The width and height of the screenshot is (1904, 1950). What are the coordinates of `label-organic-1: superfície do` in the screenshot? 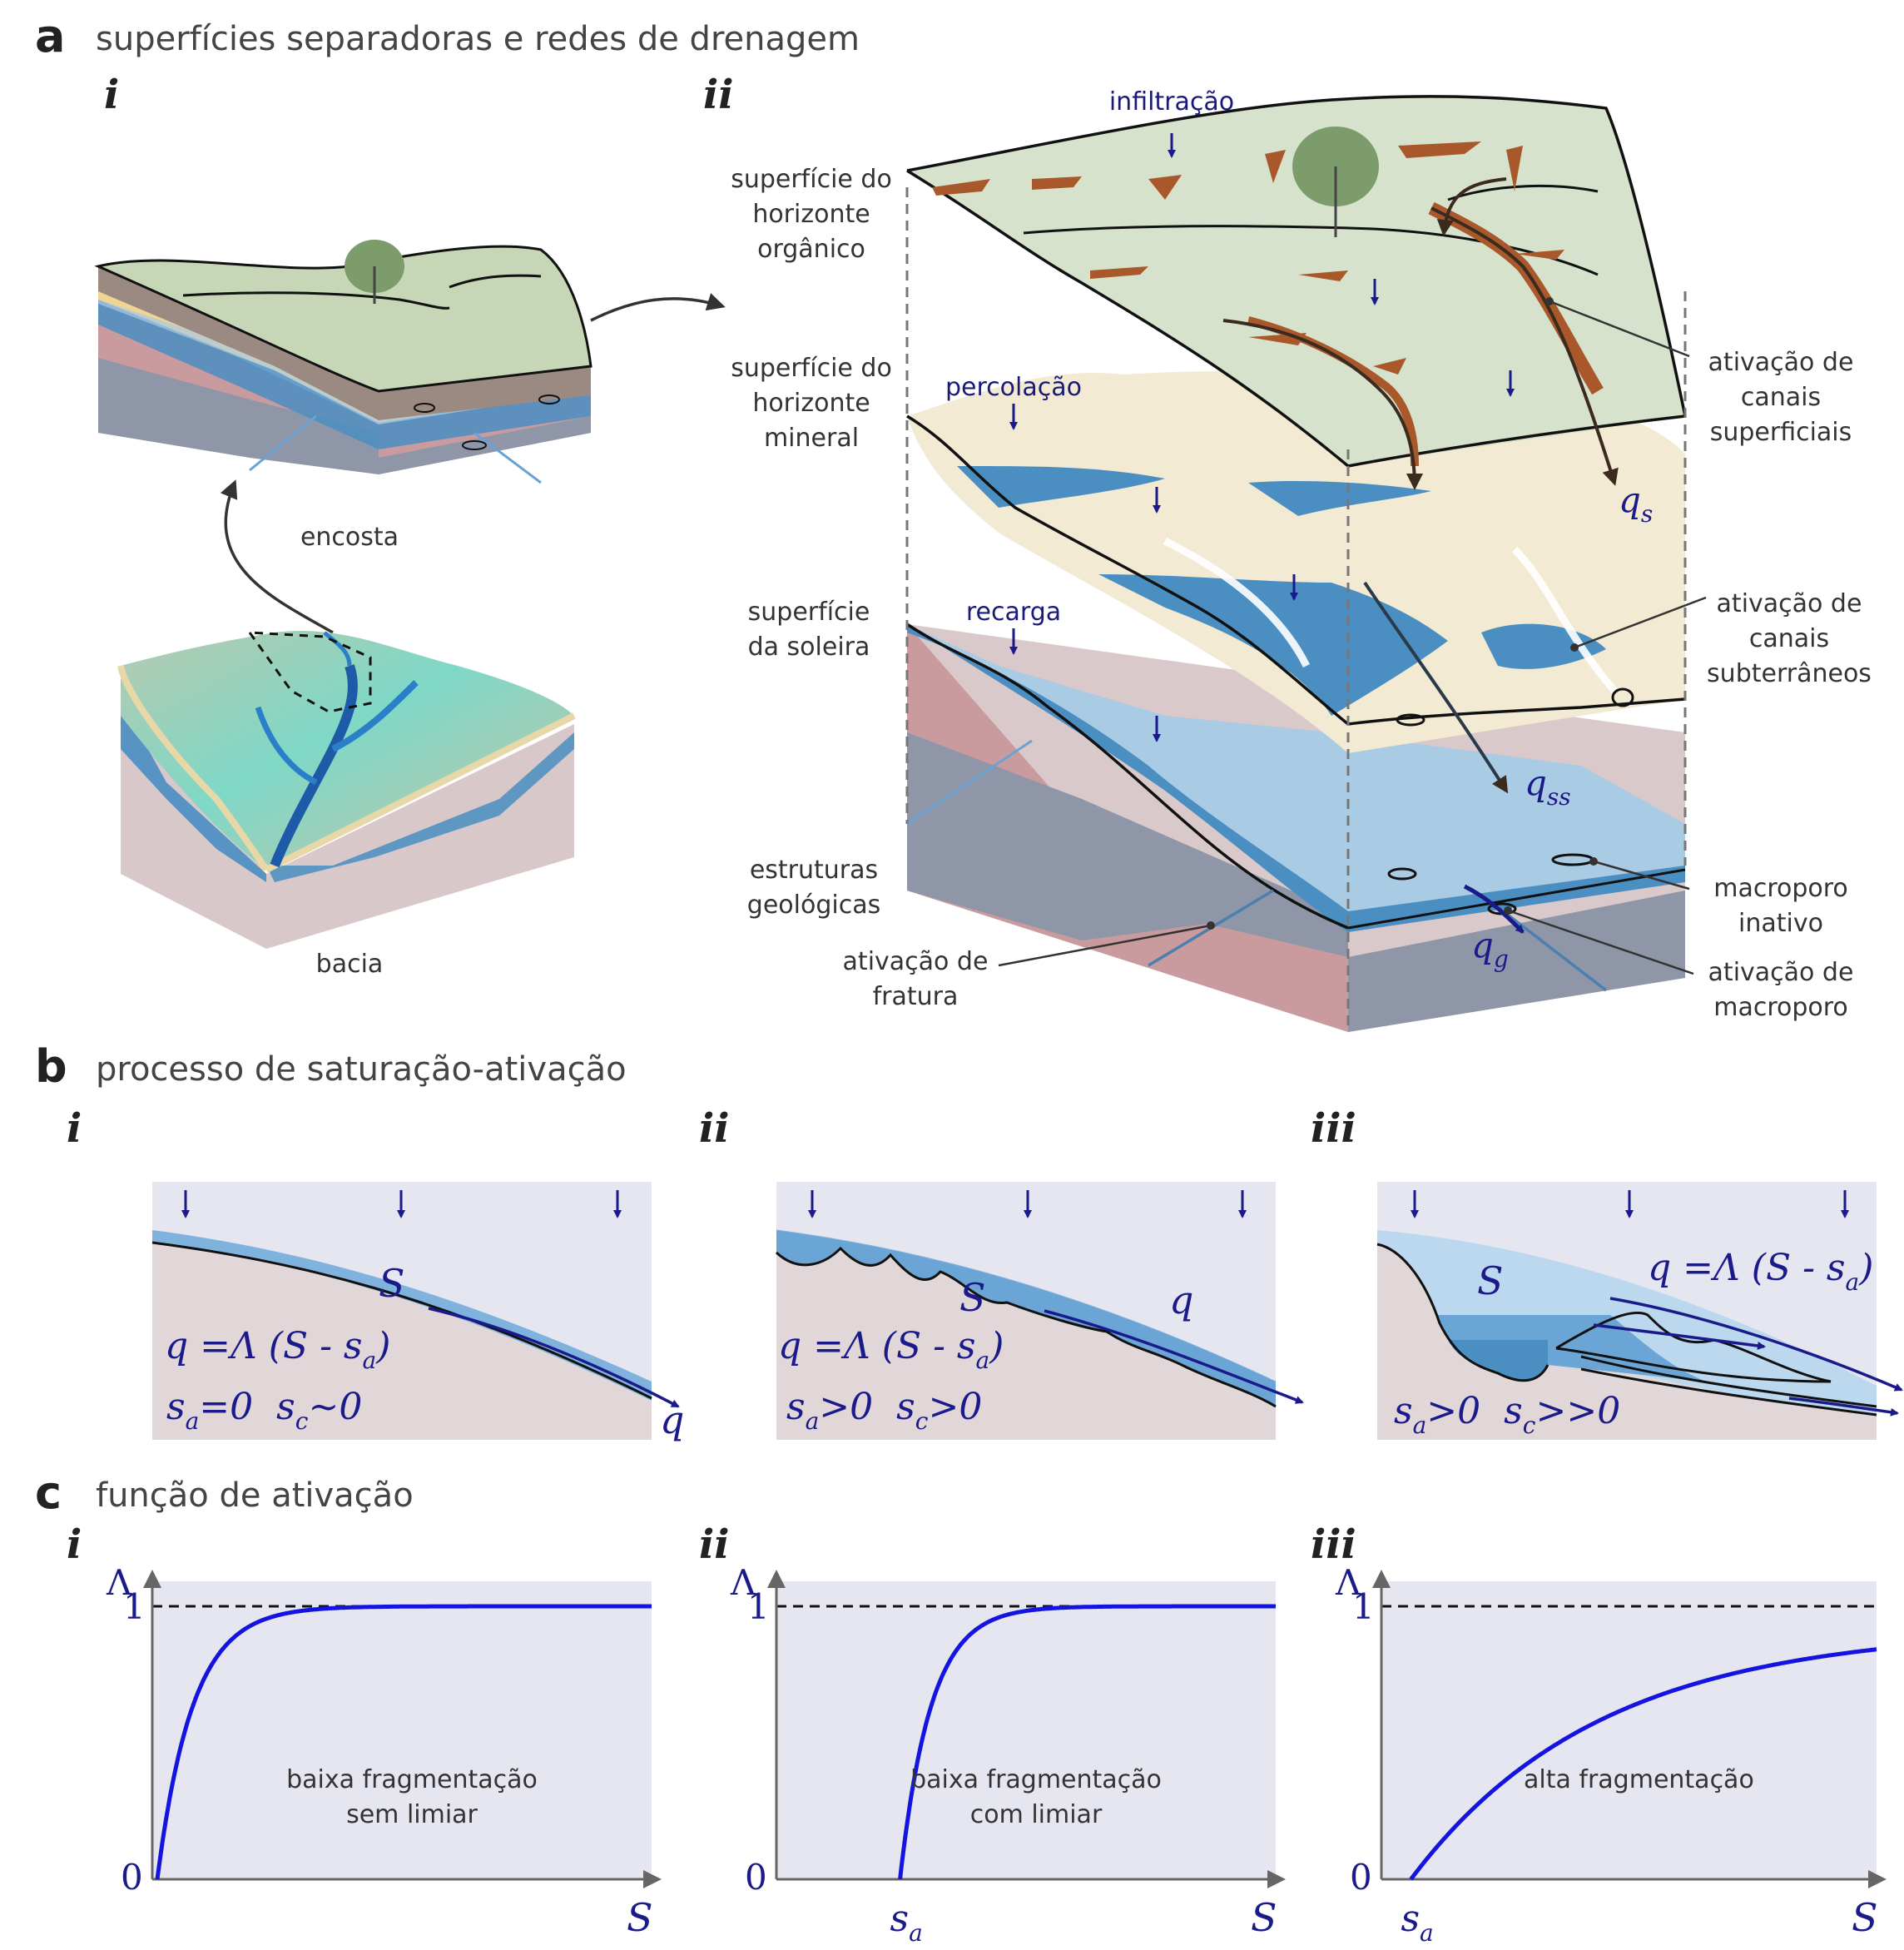 It's located at (811, 179).